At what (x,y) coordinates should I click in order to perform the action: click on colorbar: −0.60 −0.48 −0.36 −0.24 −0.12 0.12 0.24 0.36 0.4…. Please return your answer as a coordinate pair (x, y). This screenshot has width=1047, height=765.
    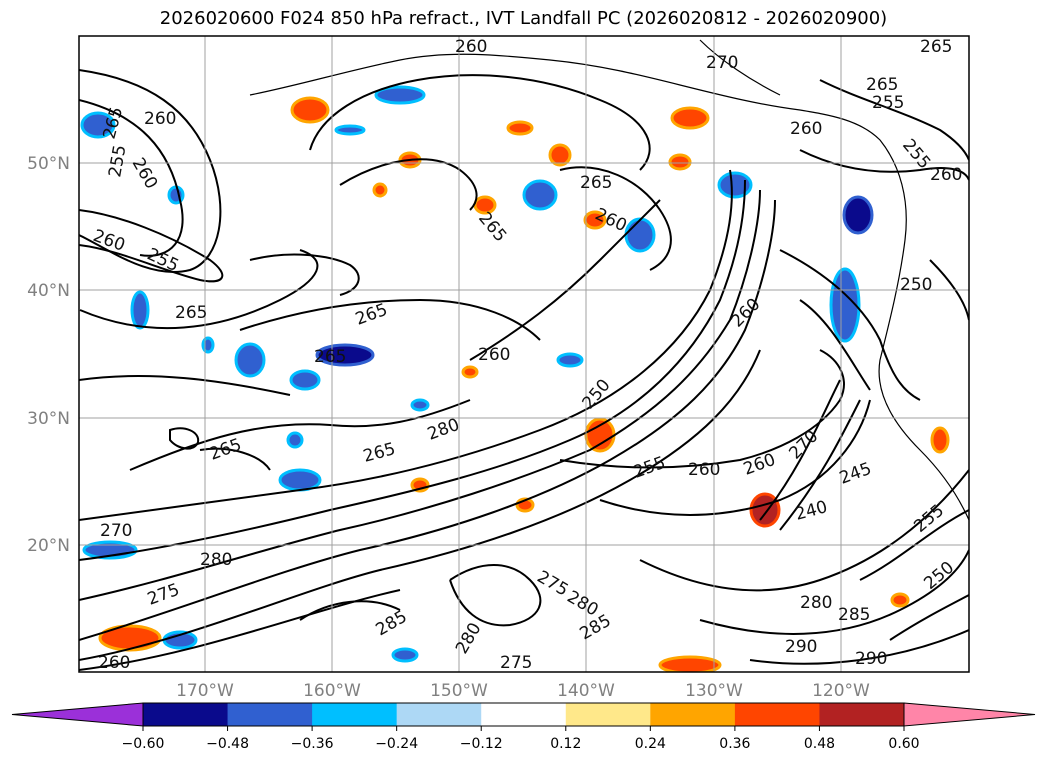
    Looking at the image, I should click on (523, 727).